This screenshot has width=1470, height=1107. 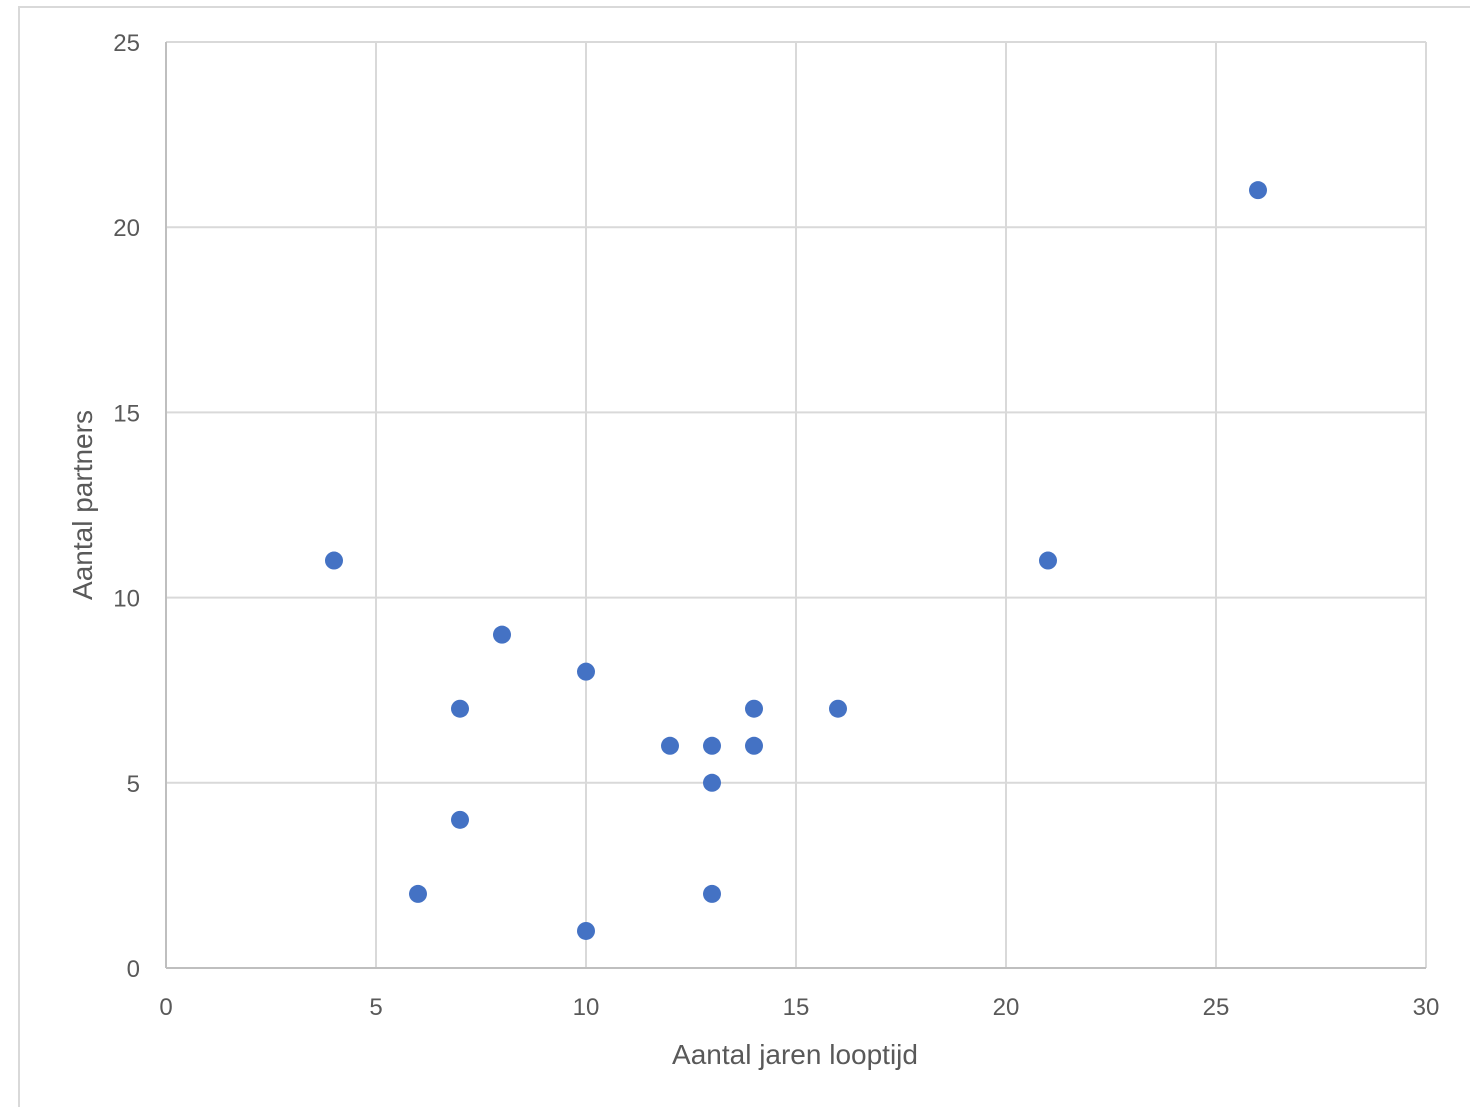 What do you see at coordinates (133, 969) in the screenshot?
I see `y-tick-label: 0` at bounding box center [133, 969].